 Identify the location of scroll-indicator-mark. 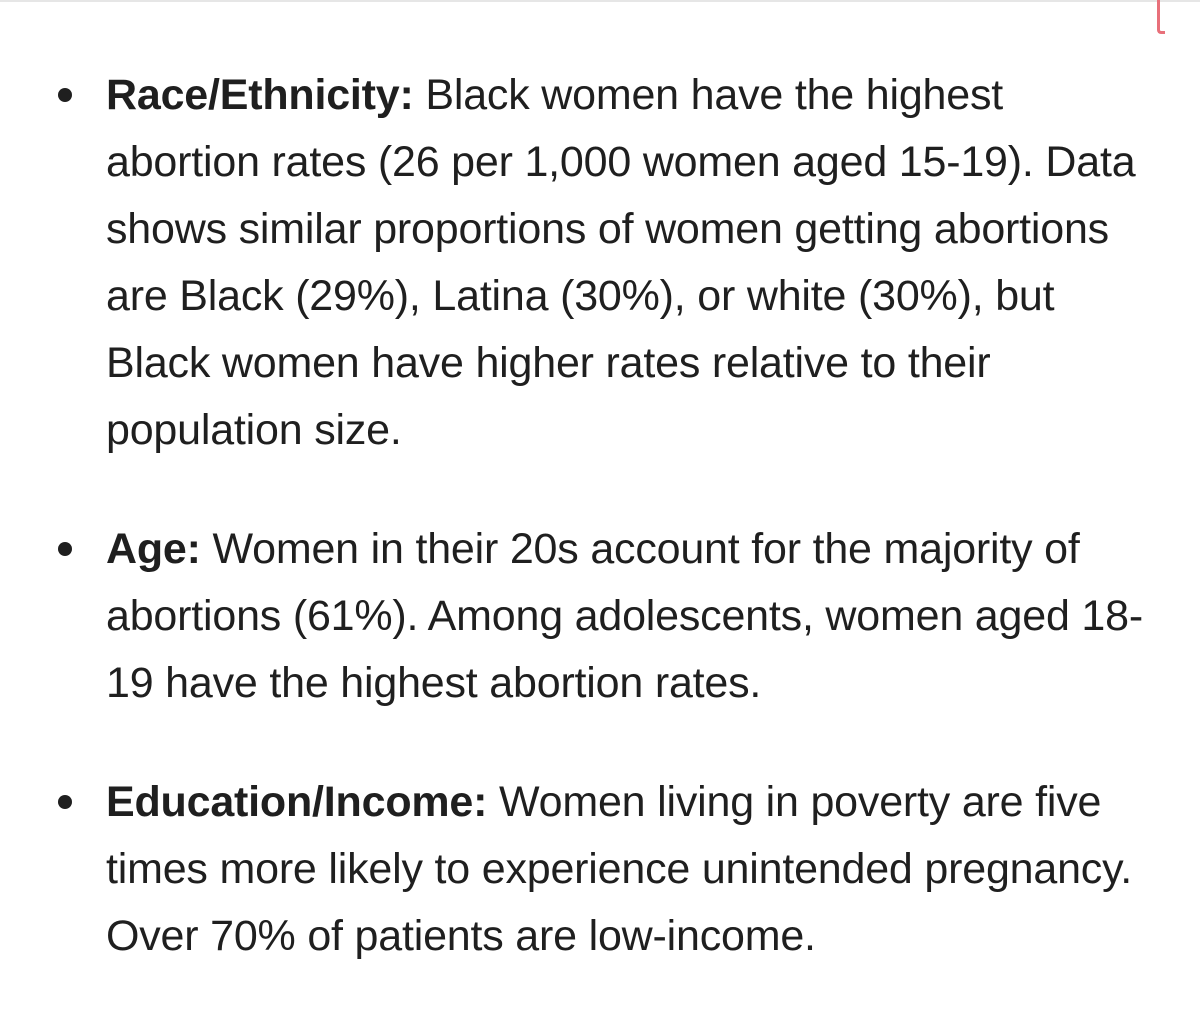
(1161, 17).